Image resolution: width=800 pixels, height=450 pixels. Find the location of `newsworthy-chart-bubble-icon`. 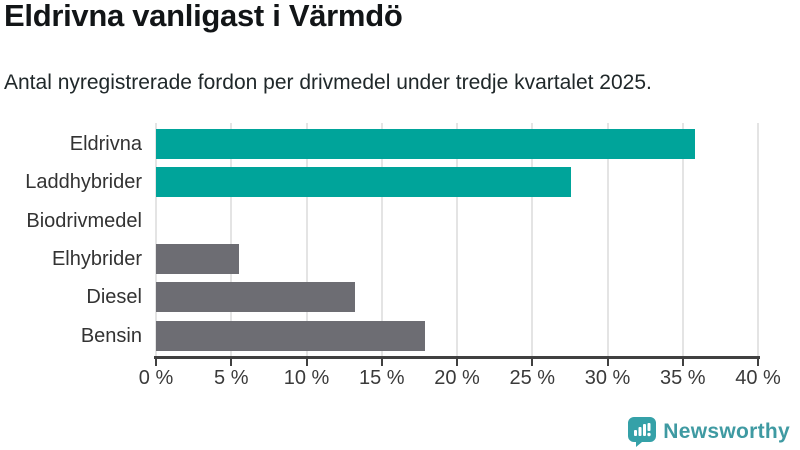

newsworthy-chart-bubble-icon is located at coordinates (642, 432).